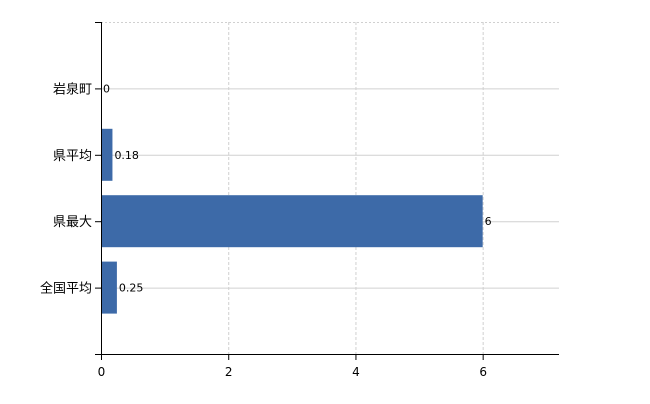  I want to click on y-tick-label: 県平均, so click(72, 156).